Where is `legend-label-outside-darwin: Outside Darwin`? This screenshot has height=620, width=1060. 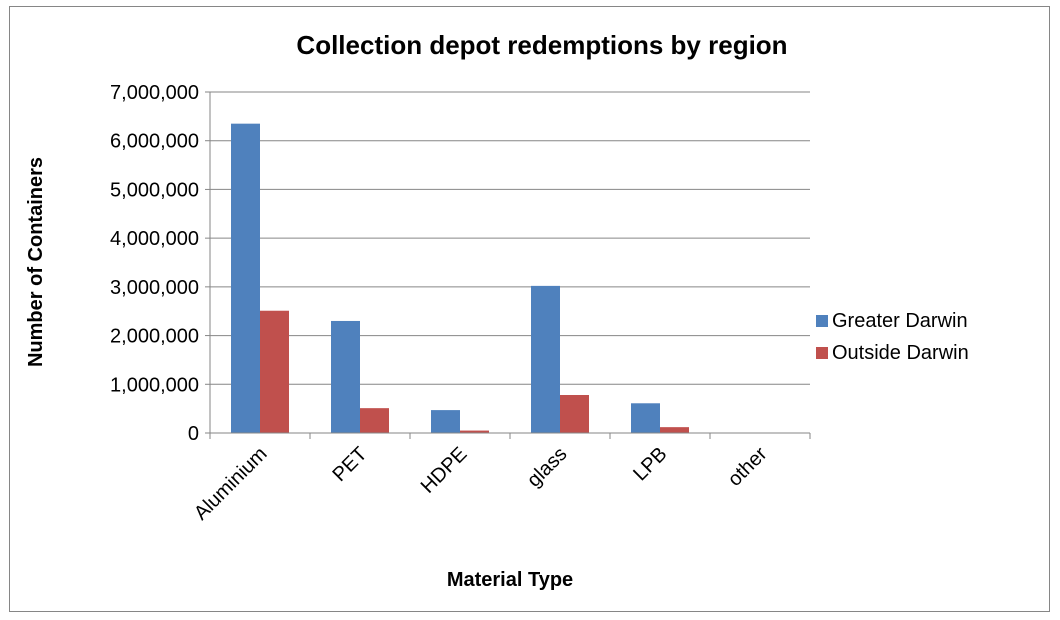
legend-label-outside-darwin: Outside Darwin is located at coordinates (900, 352).